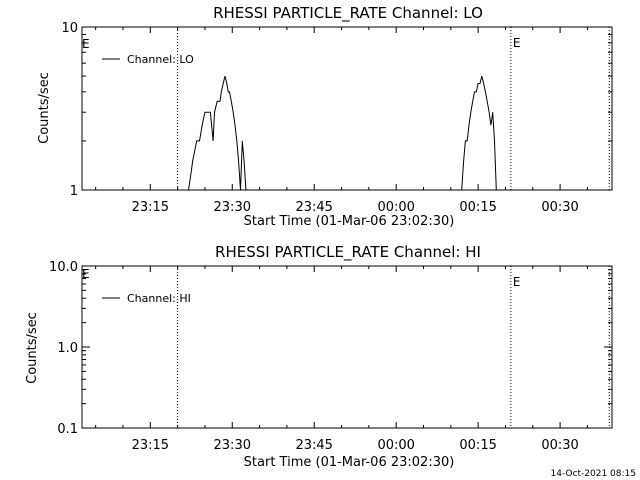 This screenshot has width=640, height=480. Describe the element at coordinates (349, 462) in the screenshot. I see `x-axis-label-hi: Start Time (01-Mar-06 23:02:30)` at that location.